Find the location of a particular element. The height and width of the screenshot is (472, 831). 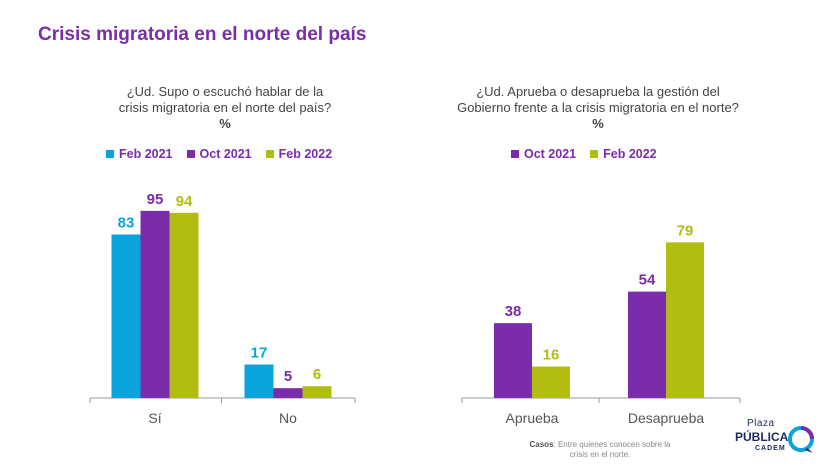

legend-label-oct-2021: Oct 2021 is located at coordinates (225, 154).